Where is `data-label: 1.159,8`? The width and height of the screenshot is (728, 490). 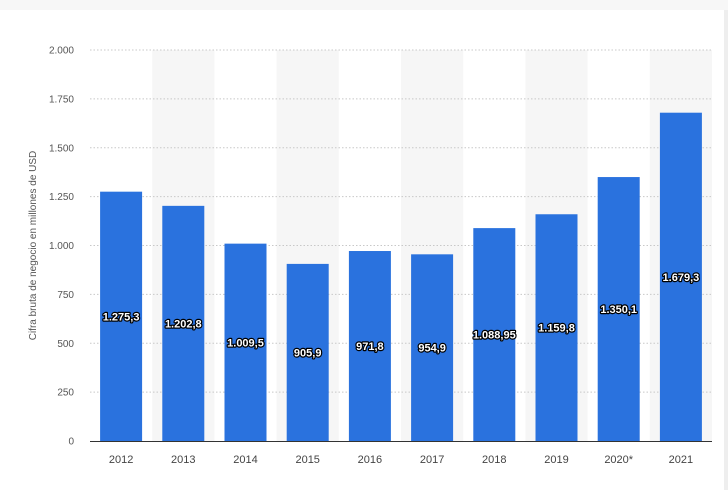 data-label: 1.159,8 is located at coordinates (556, 329).